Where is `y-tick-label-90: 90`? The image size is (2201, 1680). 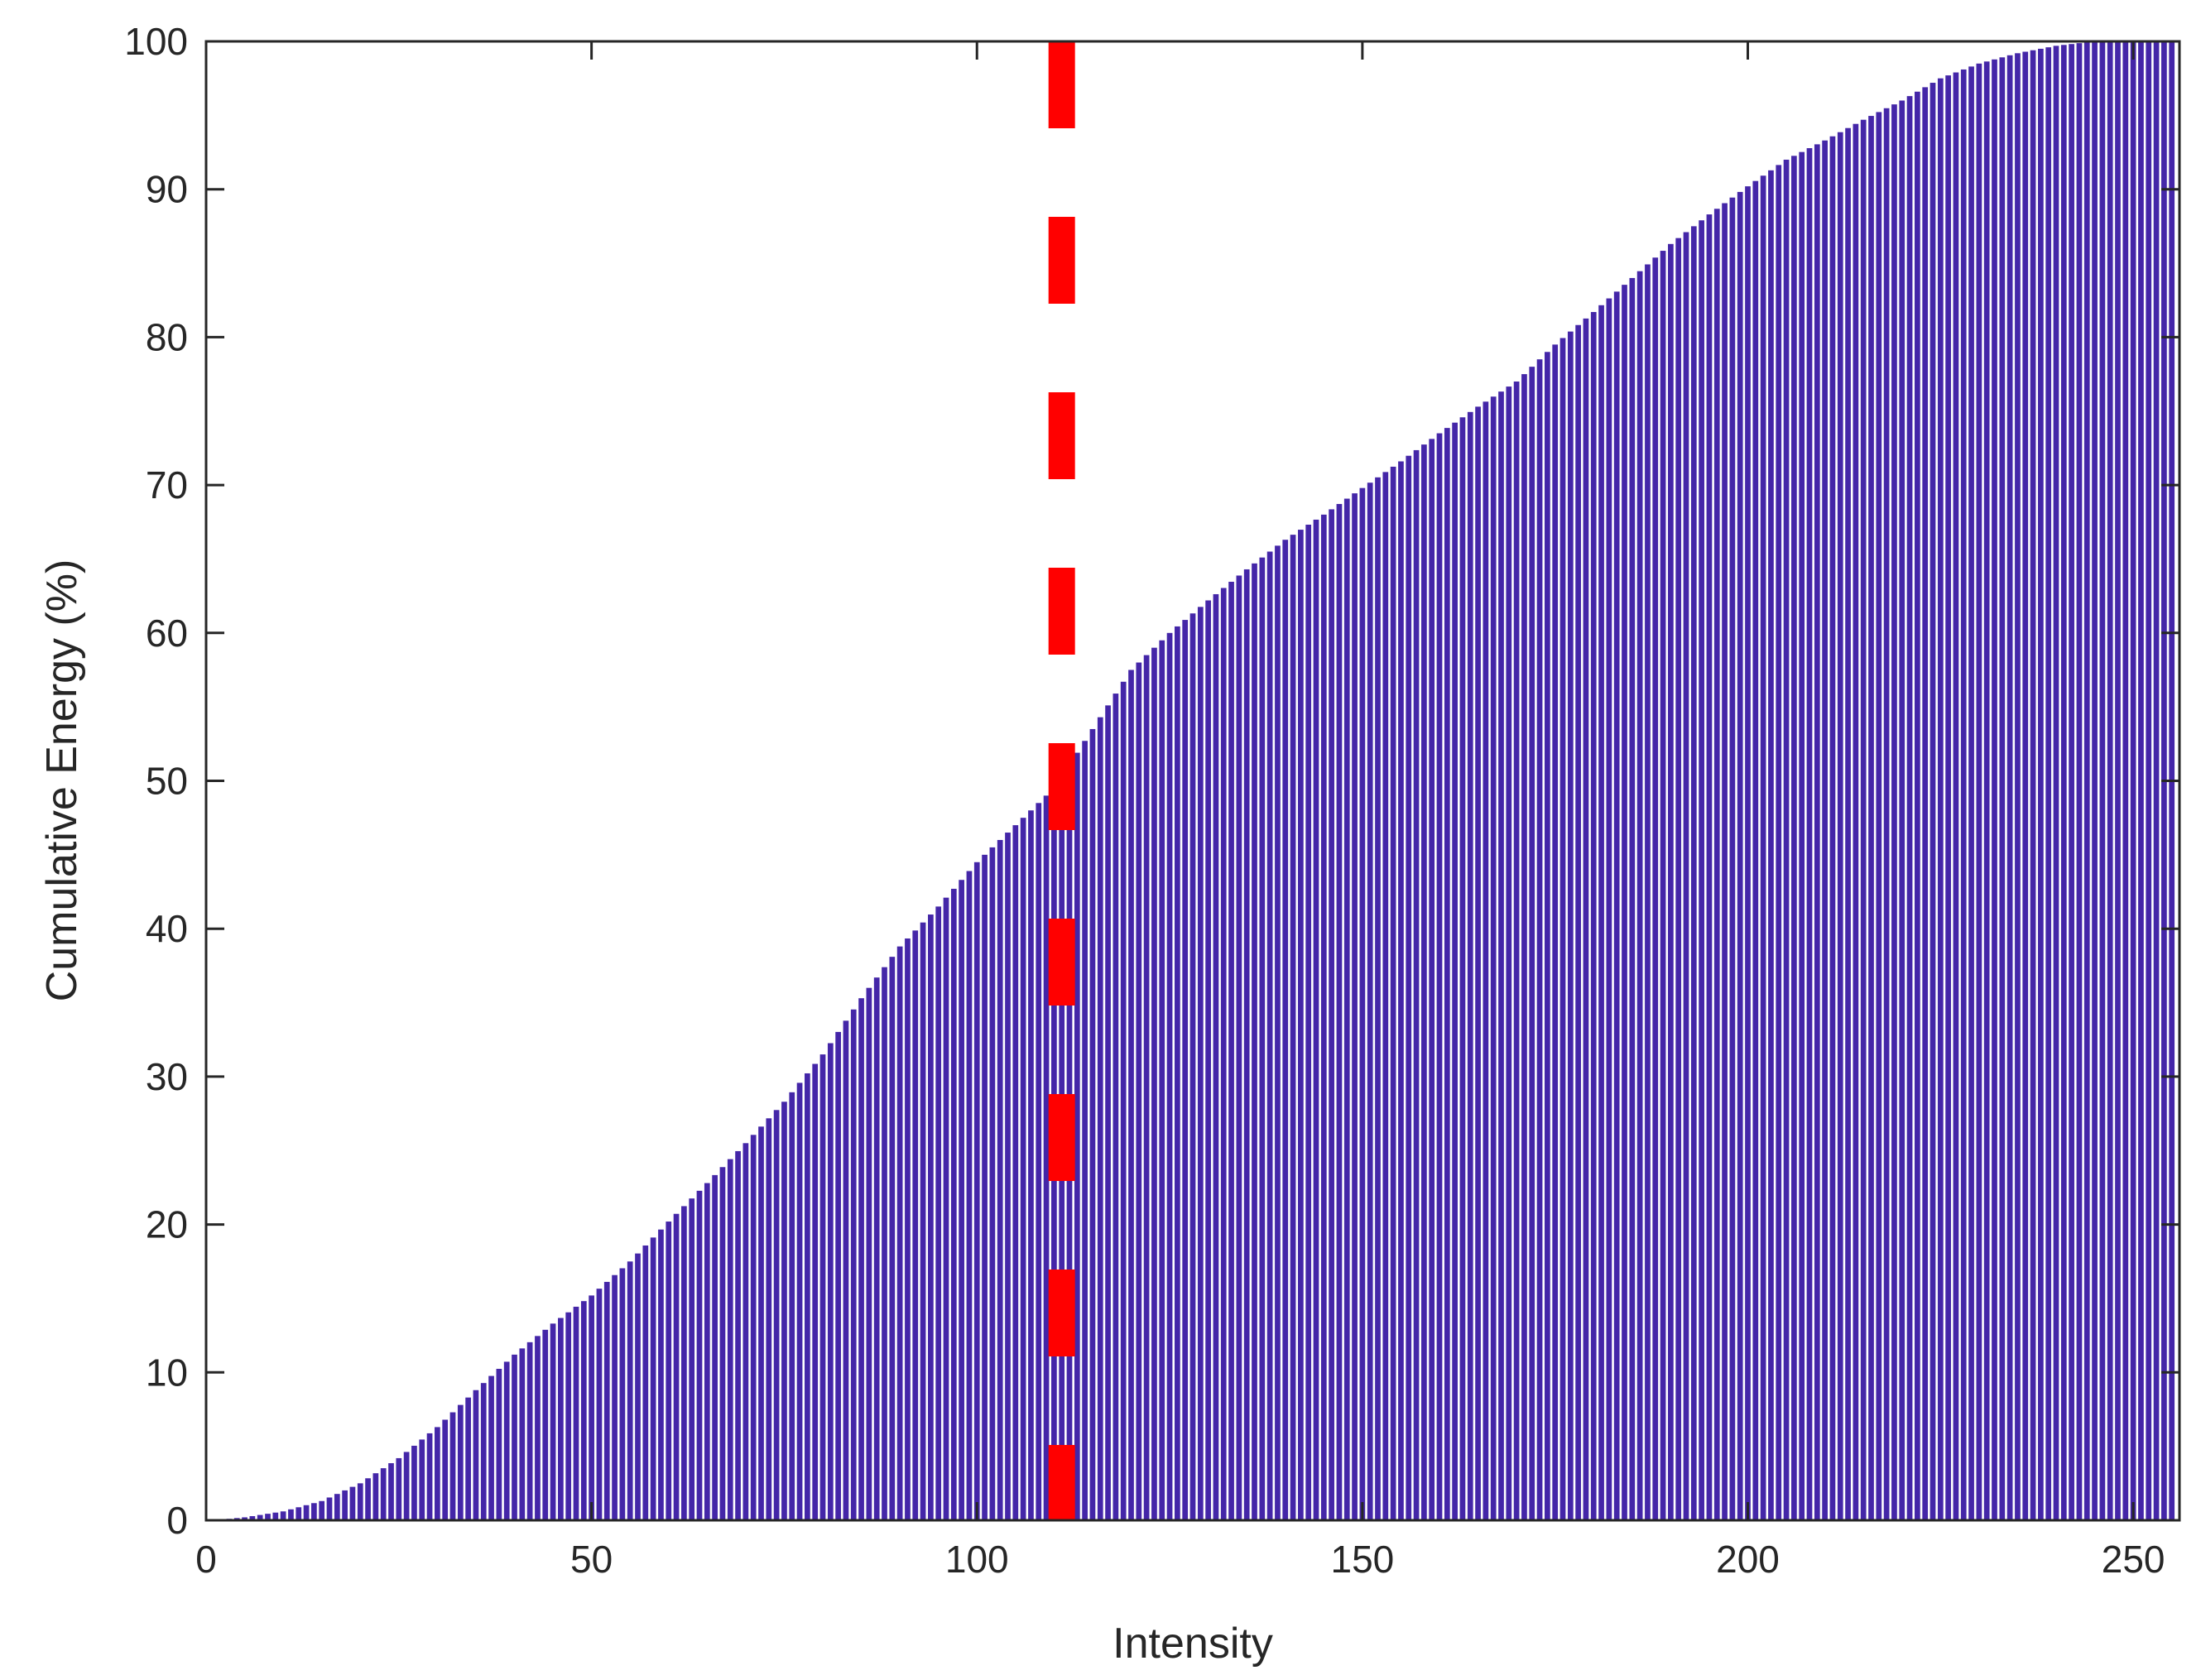
y-tick-label-90: 90 is located at coordinates (167, 189).